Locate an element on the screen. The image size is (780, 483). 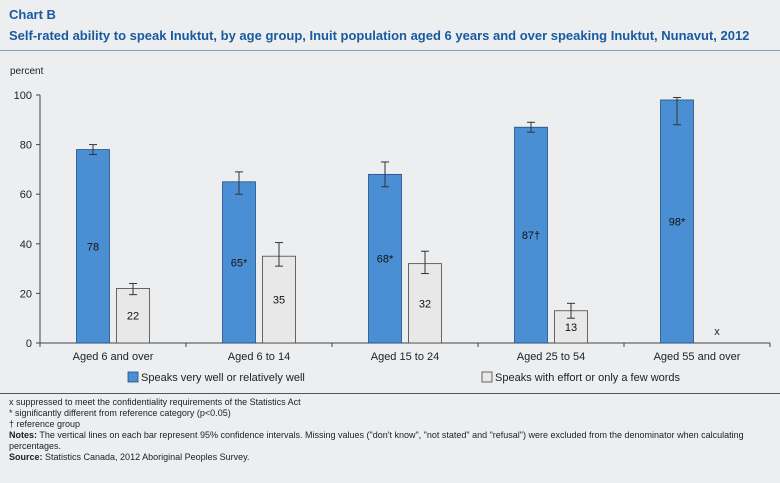
x-tick-label: Aged 55 and over is located at coordinates (697, 357).